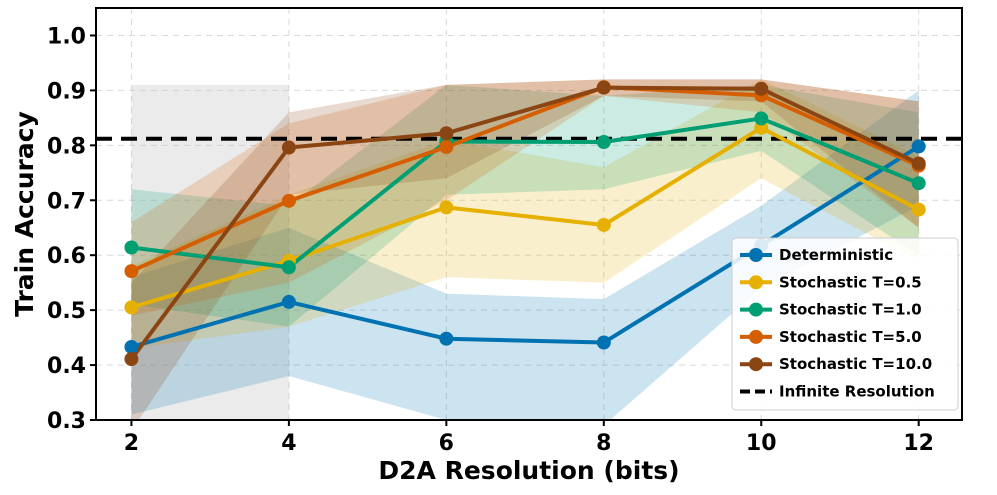 This screenshot has height=495, width=997. What do you see at coordinates (528, 470) in the screenshot?
I see `x-axis-label: D2A Resolution (bits)` at bounding box center [528, 470].